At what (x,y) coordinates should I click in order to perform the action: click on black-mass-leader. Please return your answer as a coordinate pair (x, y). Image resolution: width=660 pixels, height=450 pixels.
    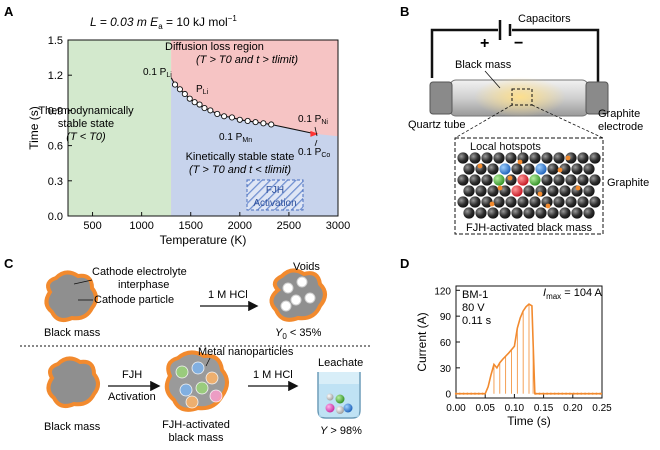
    Looking at the image, I should click on (492, 79).